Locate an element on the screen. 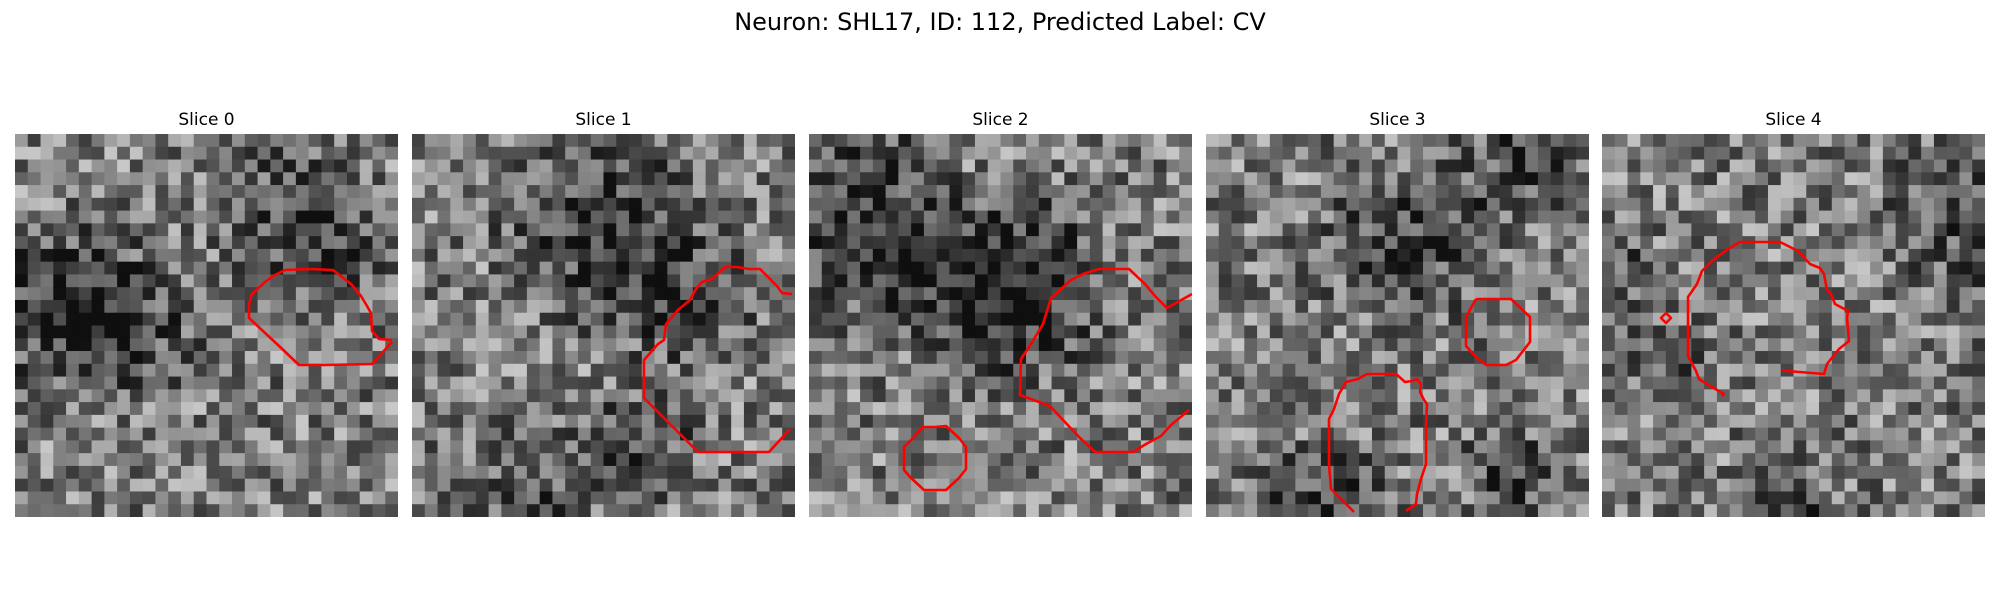 This screenshot has height=600, width=2000. roi-contour-3b is located at coordinates (1498, 332).